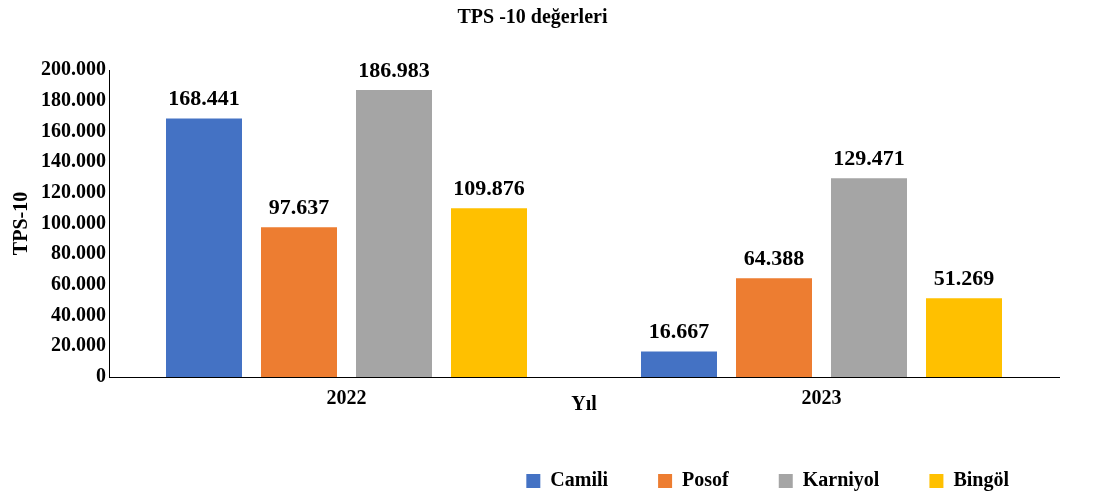 The width and height of the screenshot is (1099, 501). I want to click on y-tick-label: 140.000, so click(73, 160).